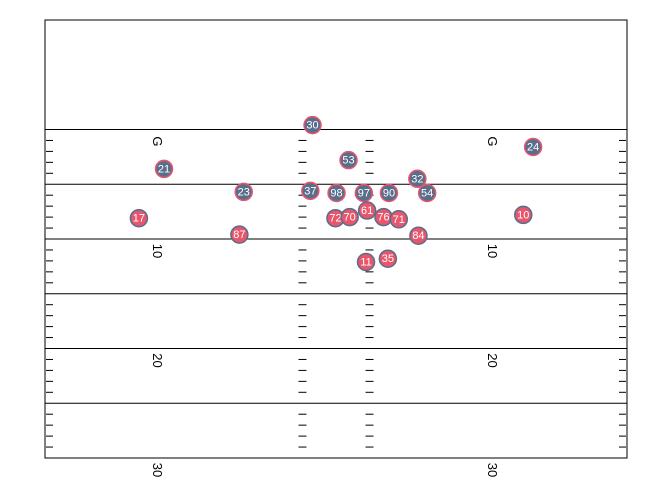  I want to click on player-marker-defense: 30, so click(312, 125).